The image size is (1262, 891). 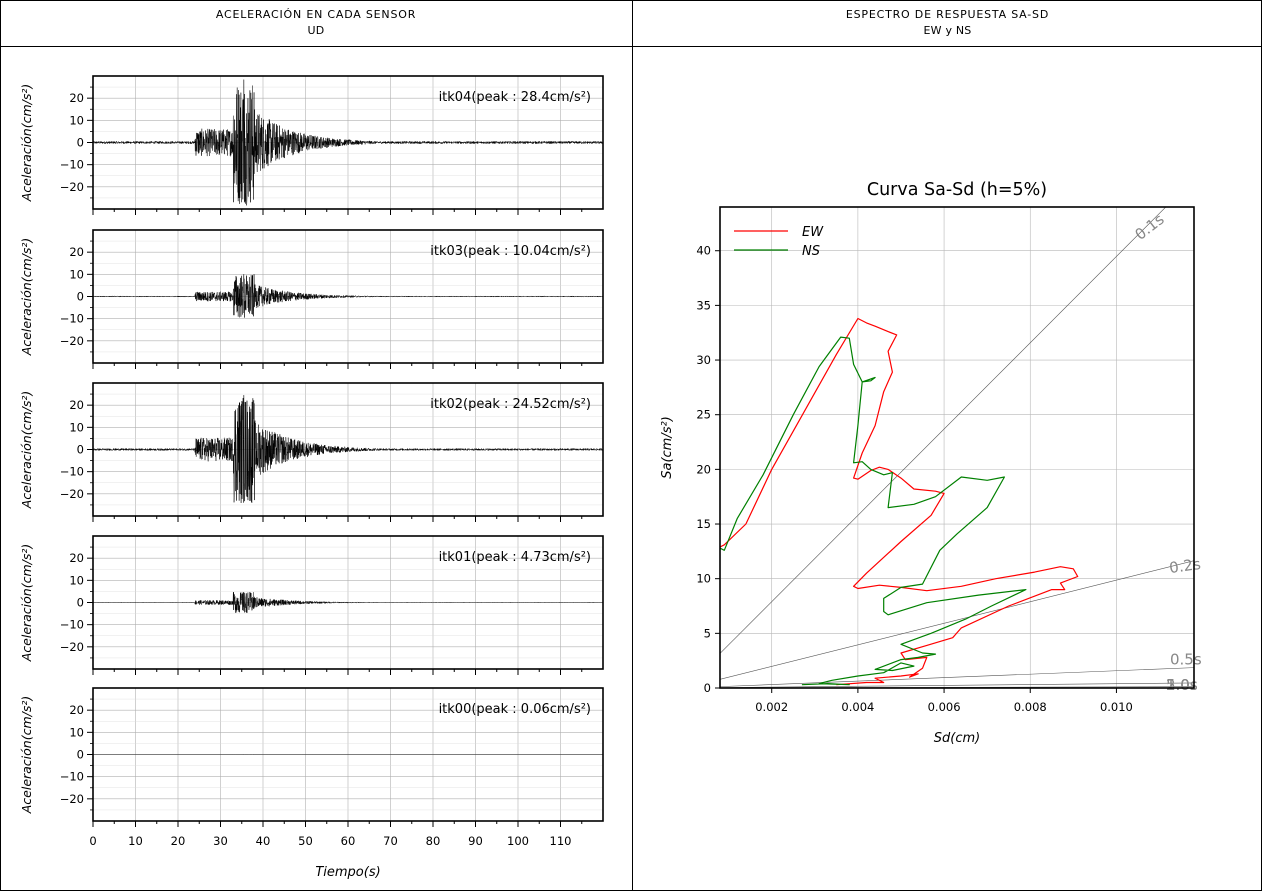 What do you see at coordinates (92, 841) in the screenshot?
I see `x-tick-label: 0` at bounding box center [92, 841].